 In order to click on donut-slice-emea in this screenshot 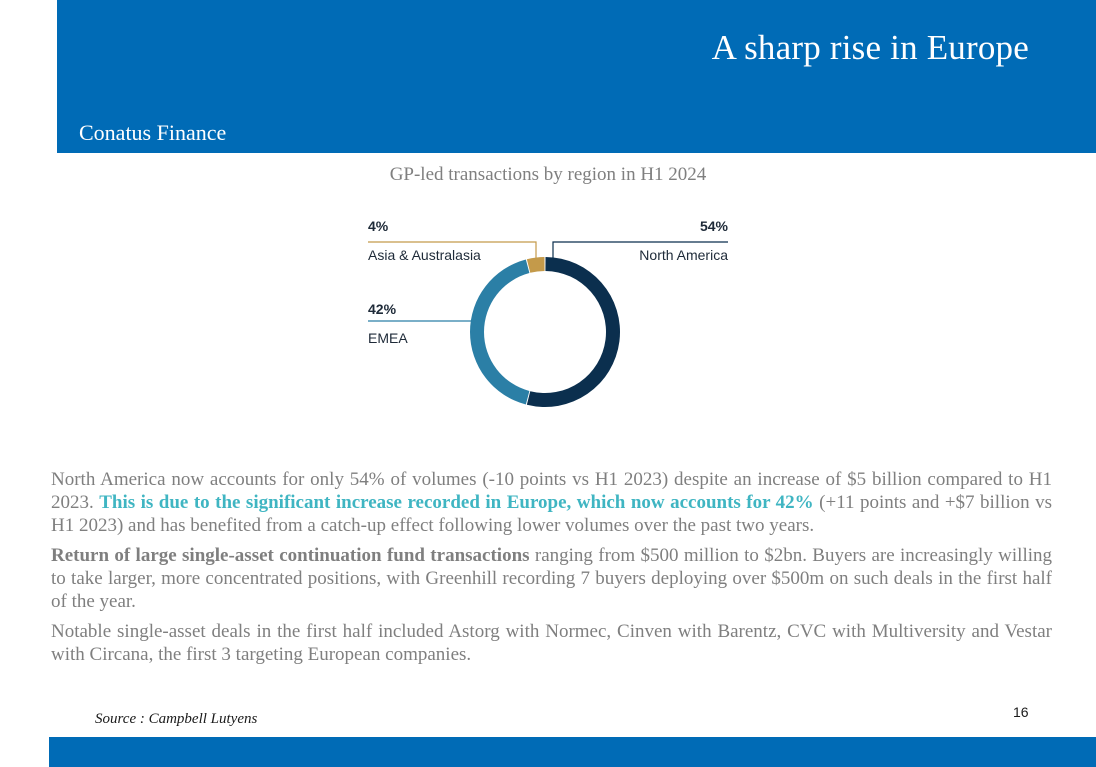, I will do `click(500, 332)`.